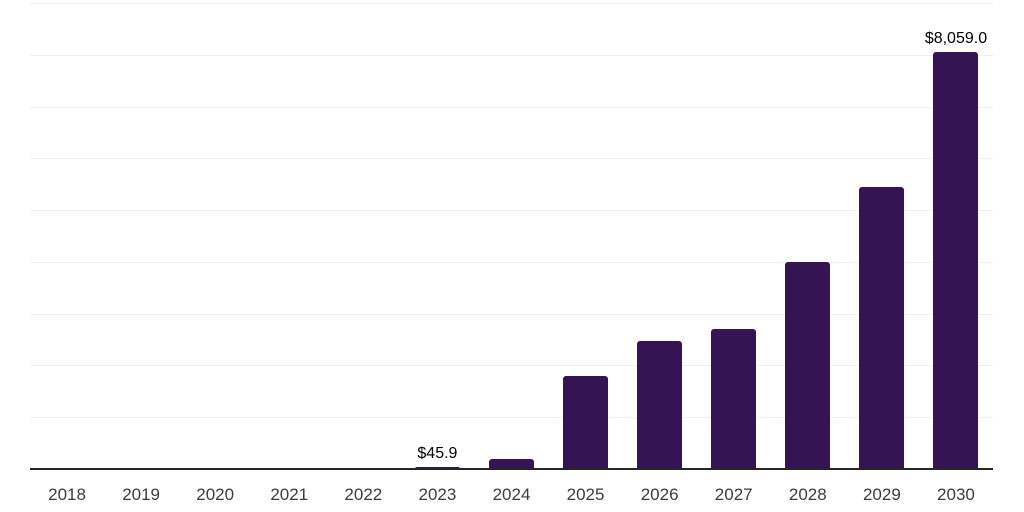  Describe the element at coordinates (733, 494) in the screenshot. I see `x-tick-label-2027: 2027` at that location.